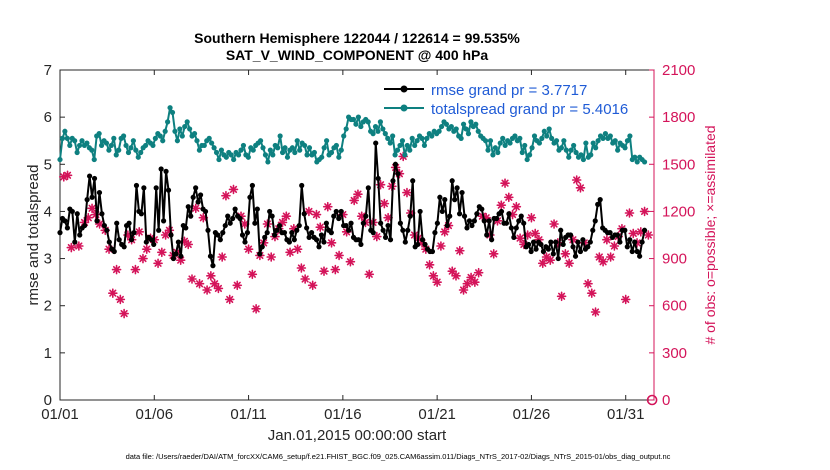  What do you see at coordinates (529, 109) in the screenshot?
I see `legend-label-totalspread: totalspread grand pr = 5.4016` at bounding box center [529, 109].